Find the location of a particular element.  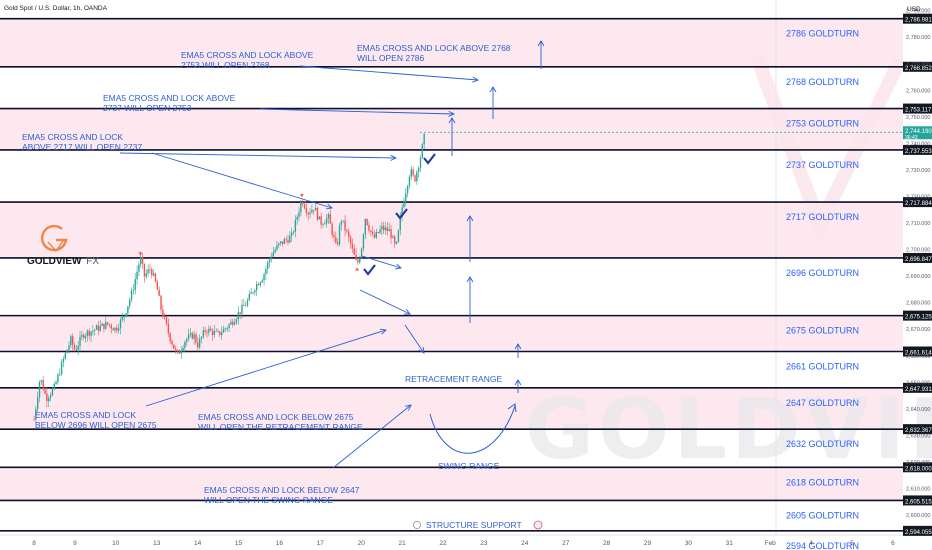

time-tick-label: 9 is located at coordinates (75, 543).